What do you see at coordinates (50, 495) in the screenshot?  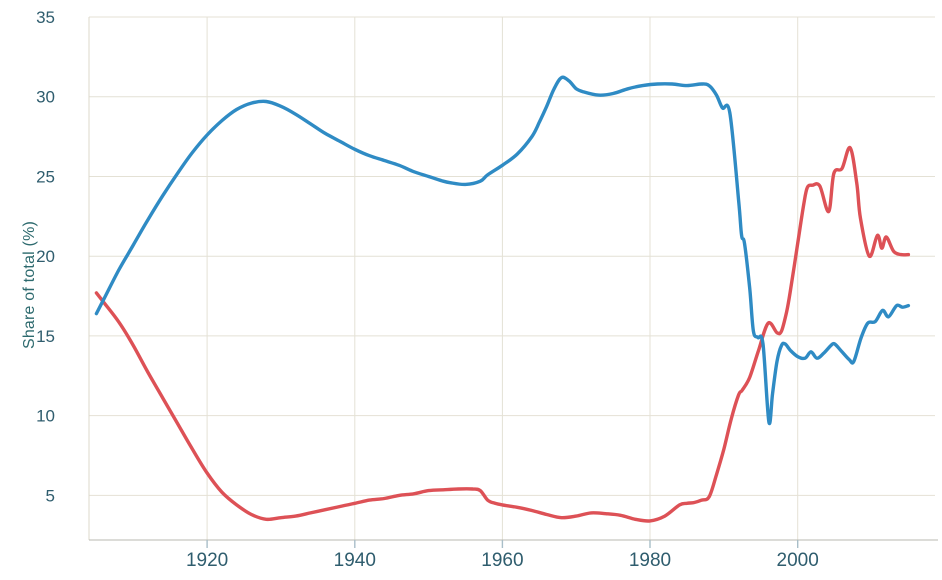 I see `y-tick-label: 5` at bounding box center [50, 495].